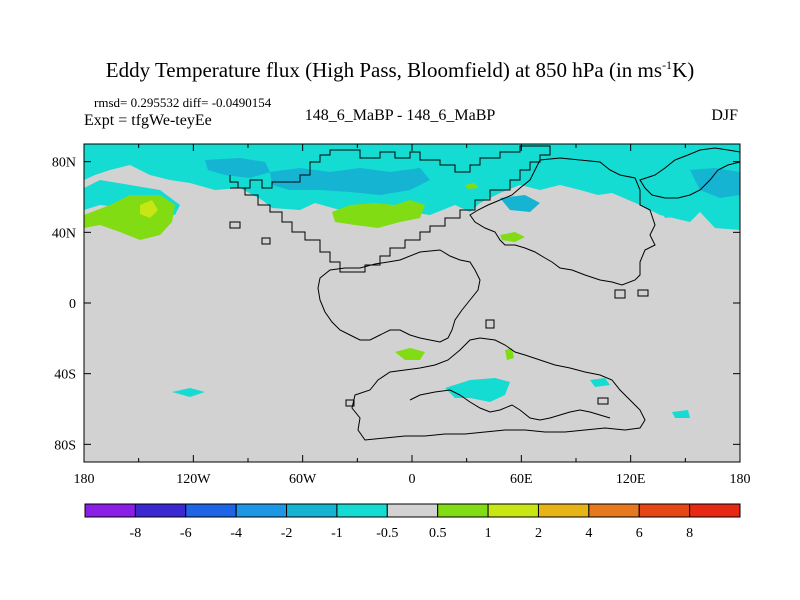  What do you see at coordinates (681, 414) in the screenshot?
I see `cyan-blob-south-east` at bounding box center [681, 414].